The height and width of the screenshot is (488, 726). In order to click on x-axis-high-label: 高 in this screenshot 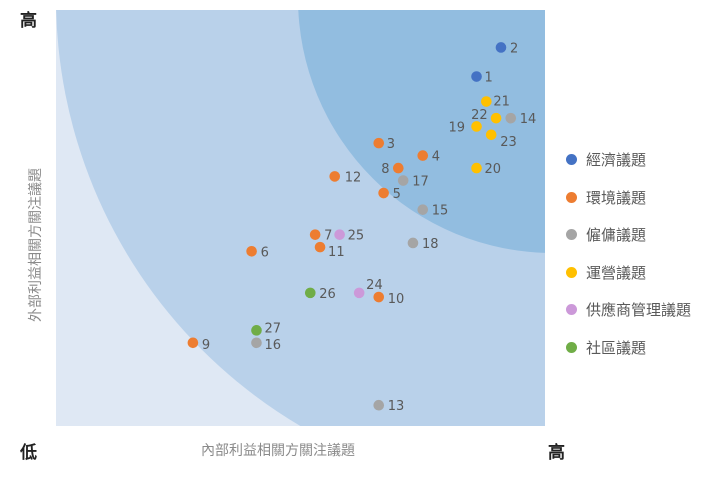, I will do `click(556, 453)`.